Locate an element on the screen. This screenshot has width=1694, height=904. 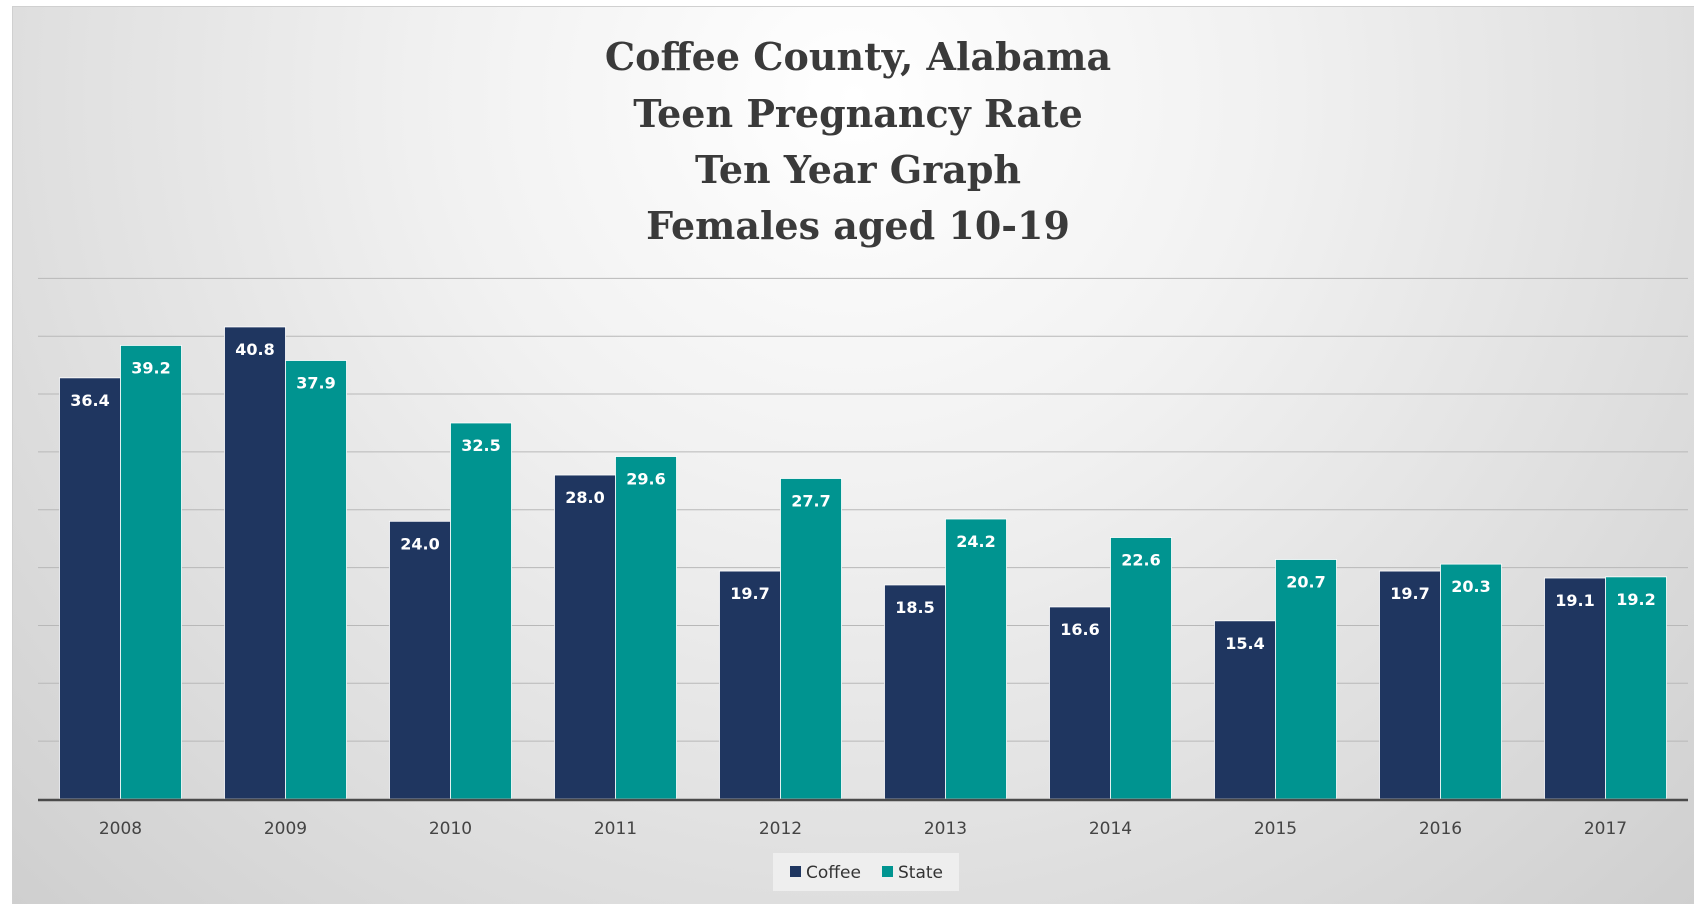
data-label-state-2011: 29.6 is located at coordinates (645, 479).